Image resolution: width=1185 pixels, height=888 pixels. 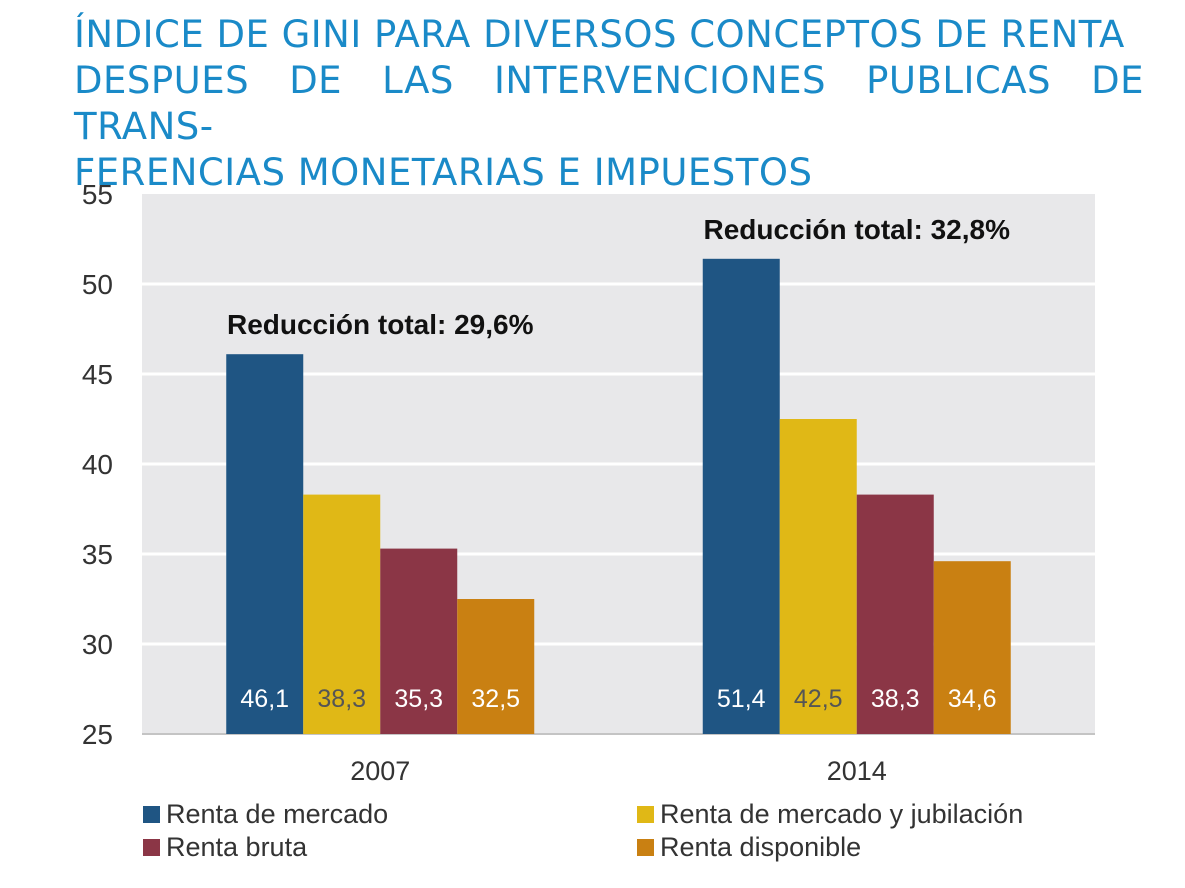 I want to click on legend-label-2: Renta de mercado y jubilación, so click(x=842, y=814).